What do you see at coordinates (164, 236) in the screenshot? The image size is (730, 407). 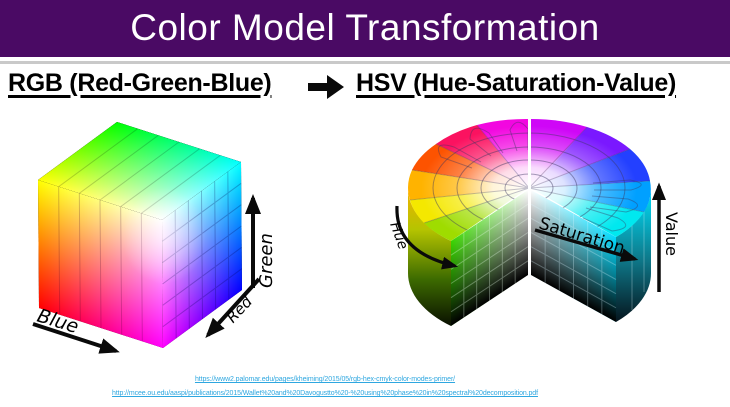 I see `cube-highlight` at bounding box center [164, 236].